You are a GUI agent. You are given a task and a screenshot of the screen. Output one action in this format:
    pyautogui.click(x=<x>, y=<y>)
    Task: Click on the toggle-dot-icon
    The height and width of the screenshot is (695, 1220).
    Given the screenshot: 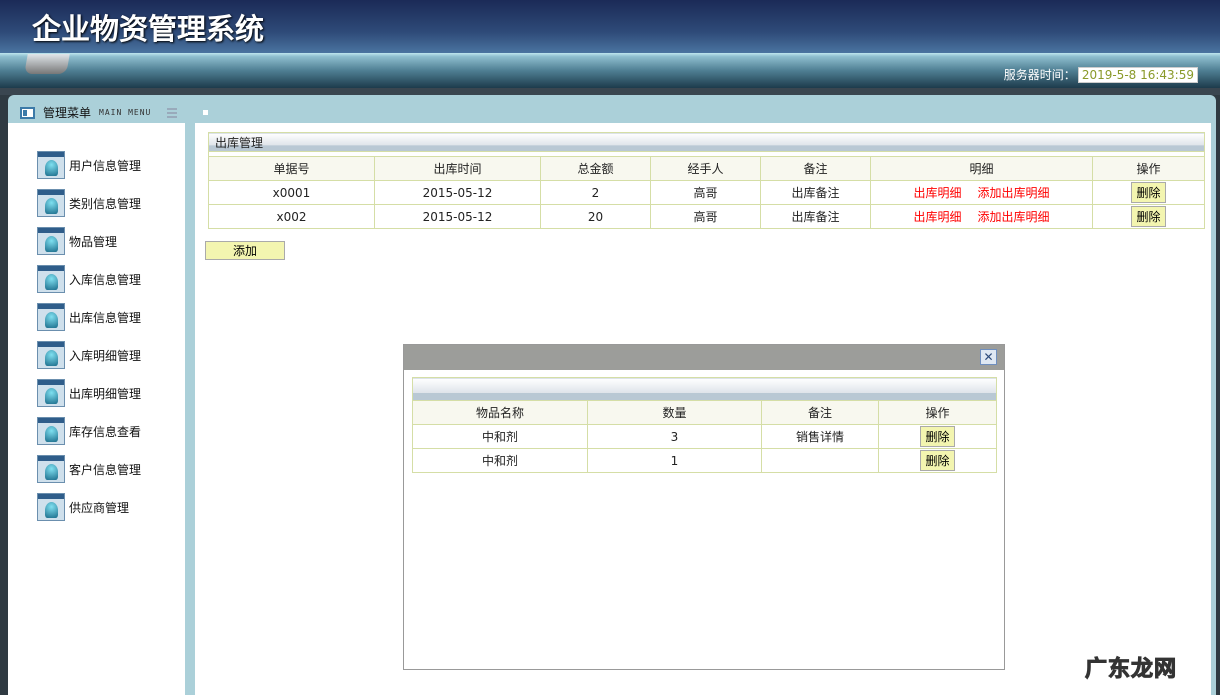 What is the action you would take?
    pyautogui.click(x=206, y=112)
    